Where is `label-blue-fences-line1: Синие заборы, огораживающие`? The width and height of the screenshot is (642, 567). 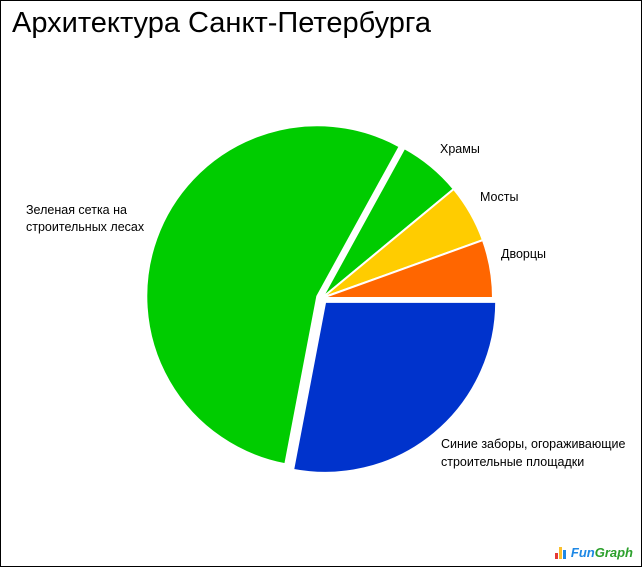
label-blue-fences-line1: Синие заборы, огораживающие is located at coordinates (533, 444).